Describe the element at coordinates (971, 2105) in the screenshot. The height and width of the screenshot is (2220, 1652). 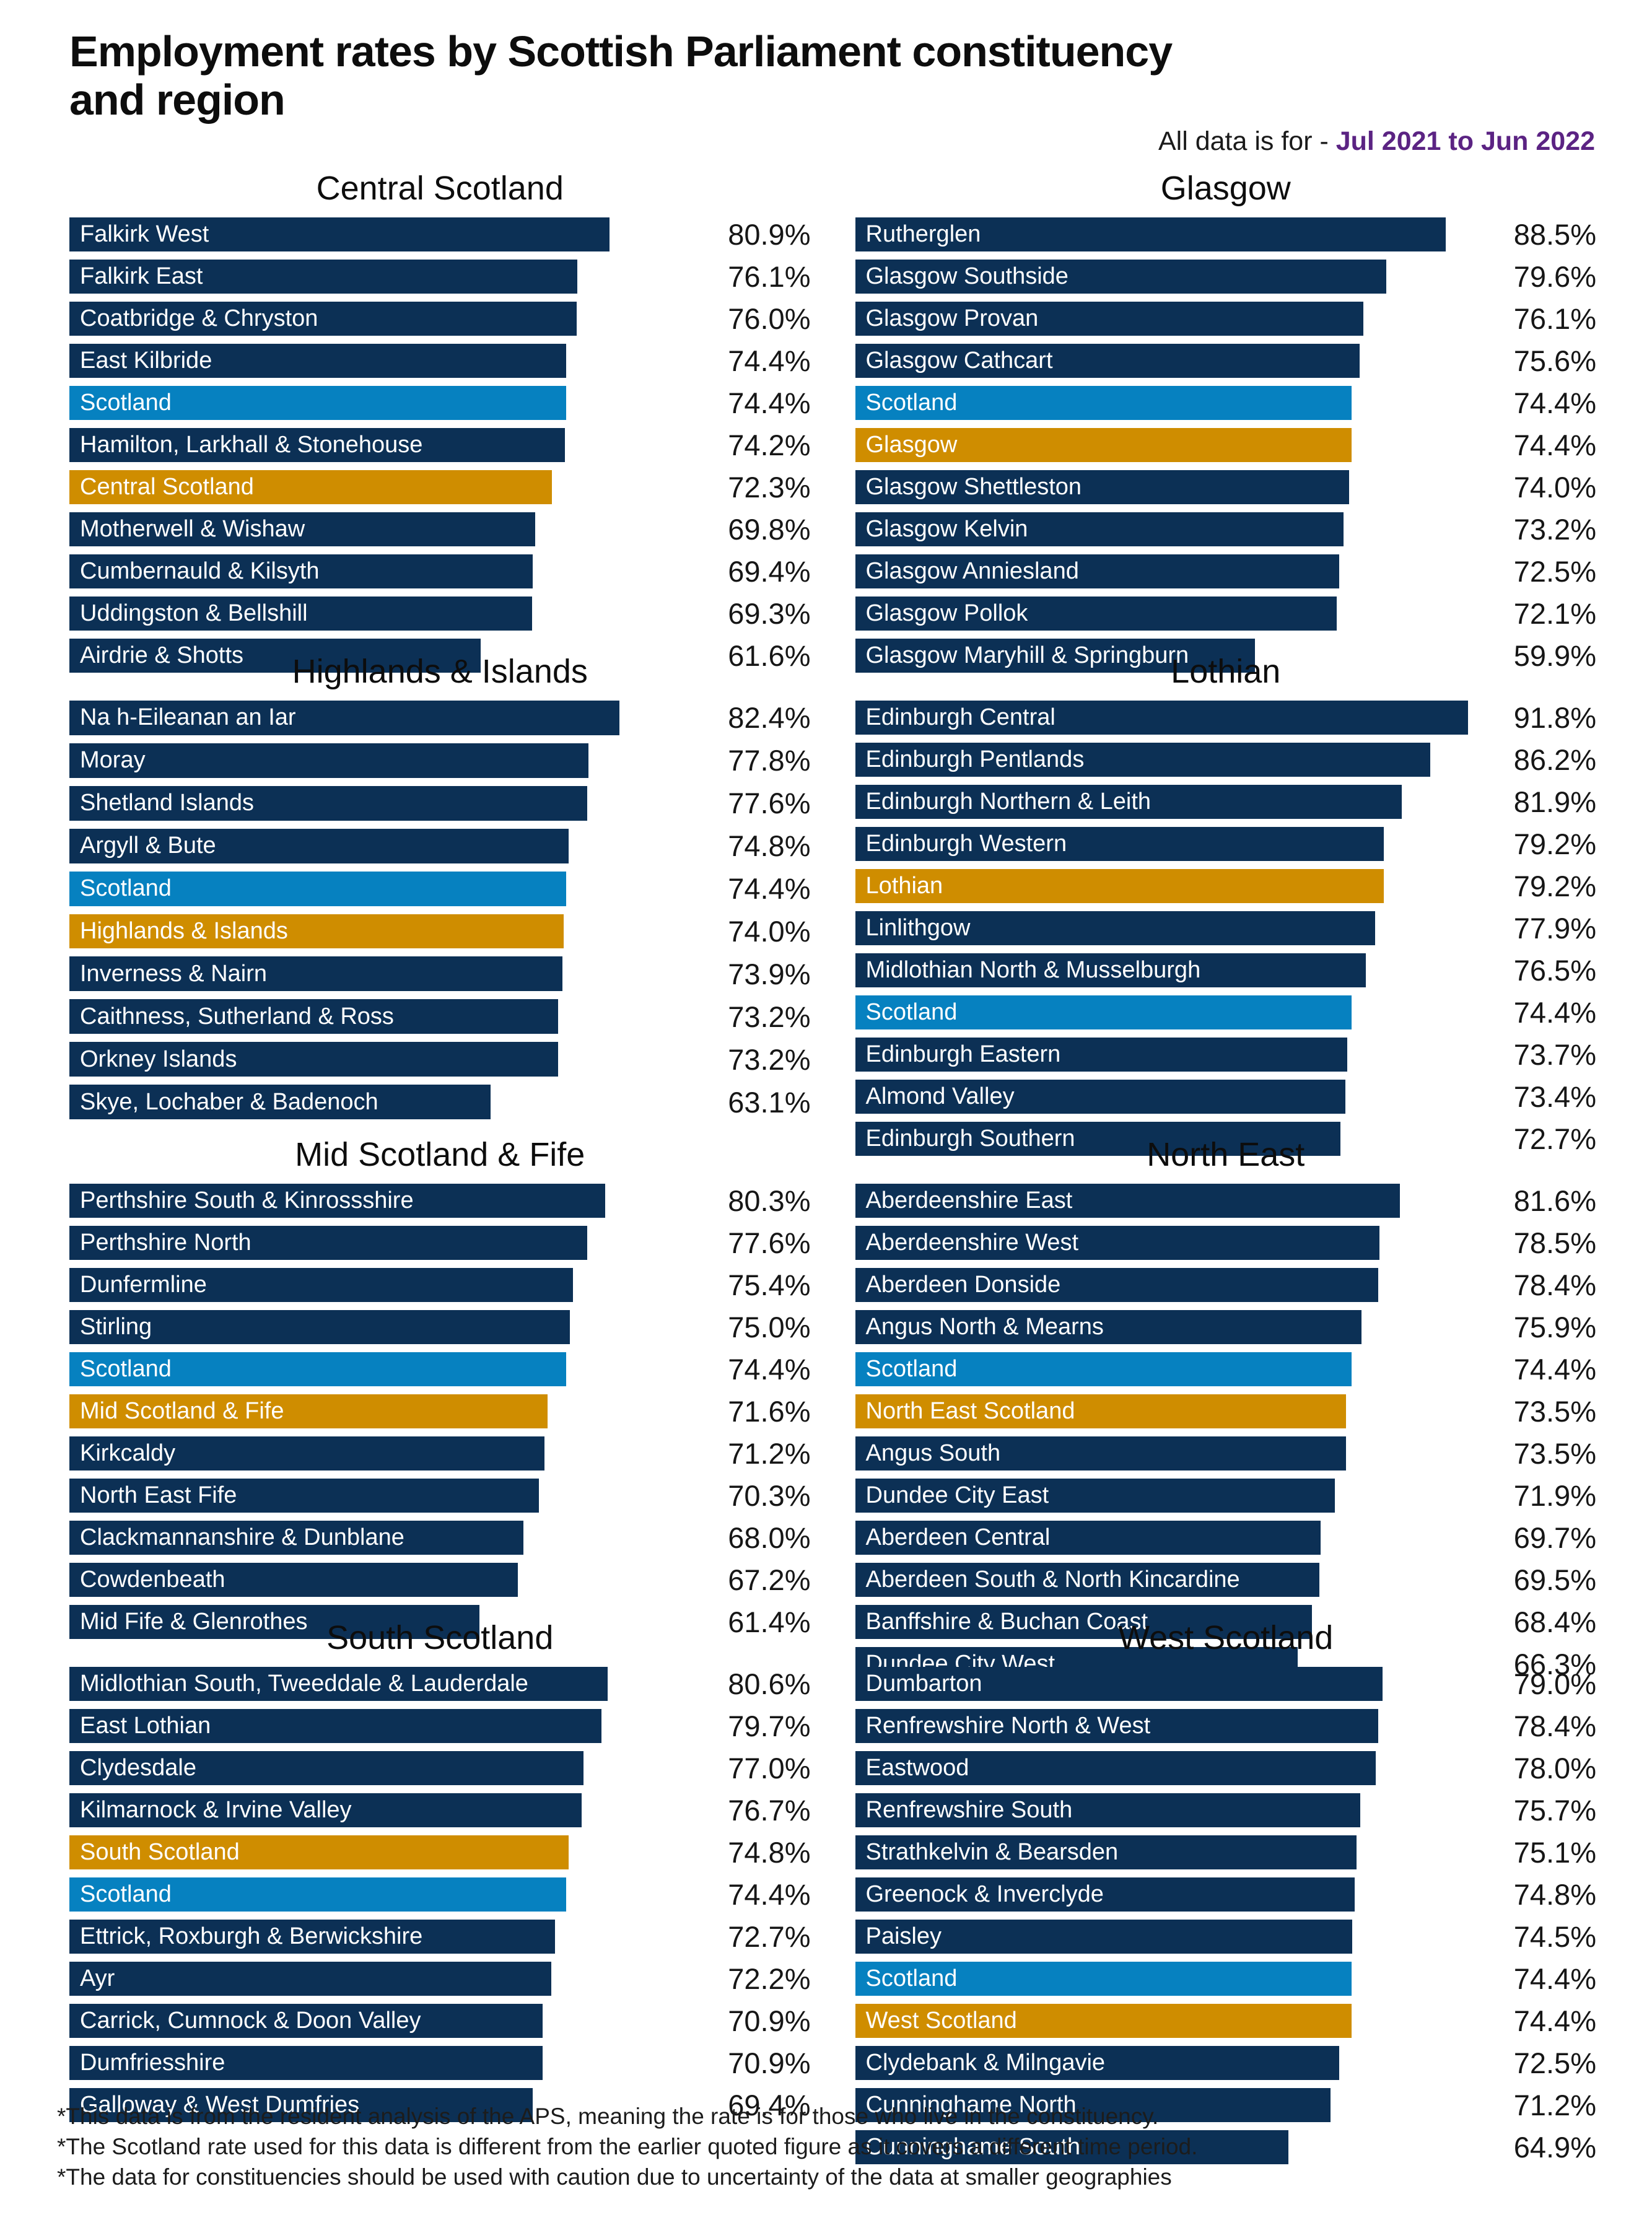
I see `bar-label: Cunninghame North` at that location.